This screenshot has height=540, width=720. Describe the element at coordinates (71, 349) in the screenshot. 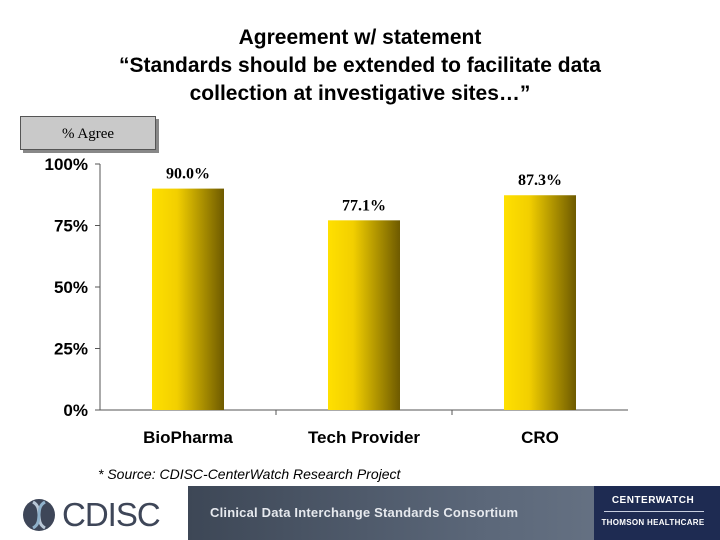

I see `y-tick-label: 25%` at that location.